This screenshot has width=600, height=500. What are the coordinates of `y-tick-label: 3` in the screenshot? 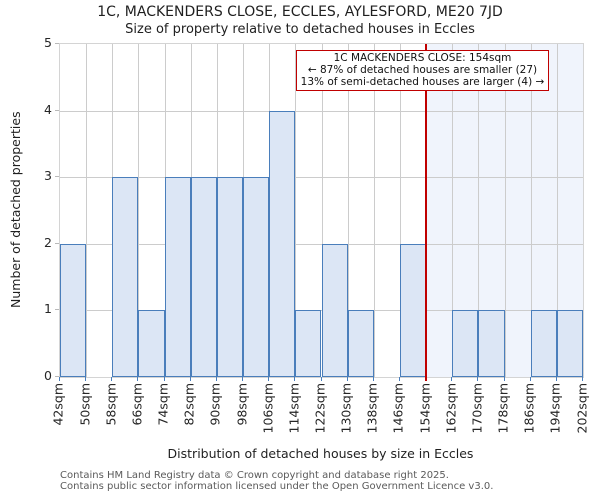 It's located at (48, 176).